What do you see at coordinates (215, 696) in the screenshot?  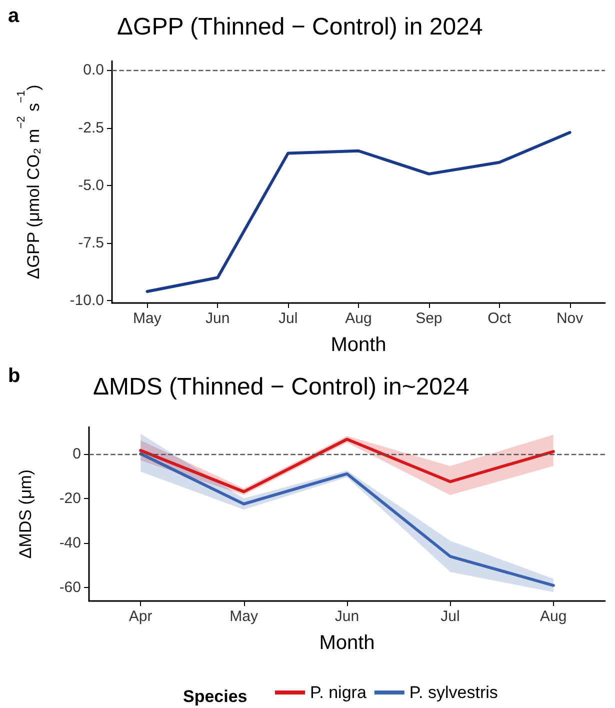 I see `legend-title: Species` at bounding box center [215, 696].